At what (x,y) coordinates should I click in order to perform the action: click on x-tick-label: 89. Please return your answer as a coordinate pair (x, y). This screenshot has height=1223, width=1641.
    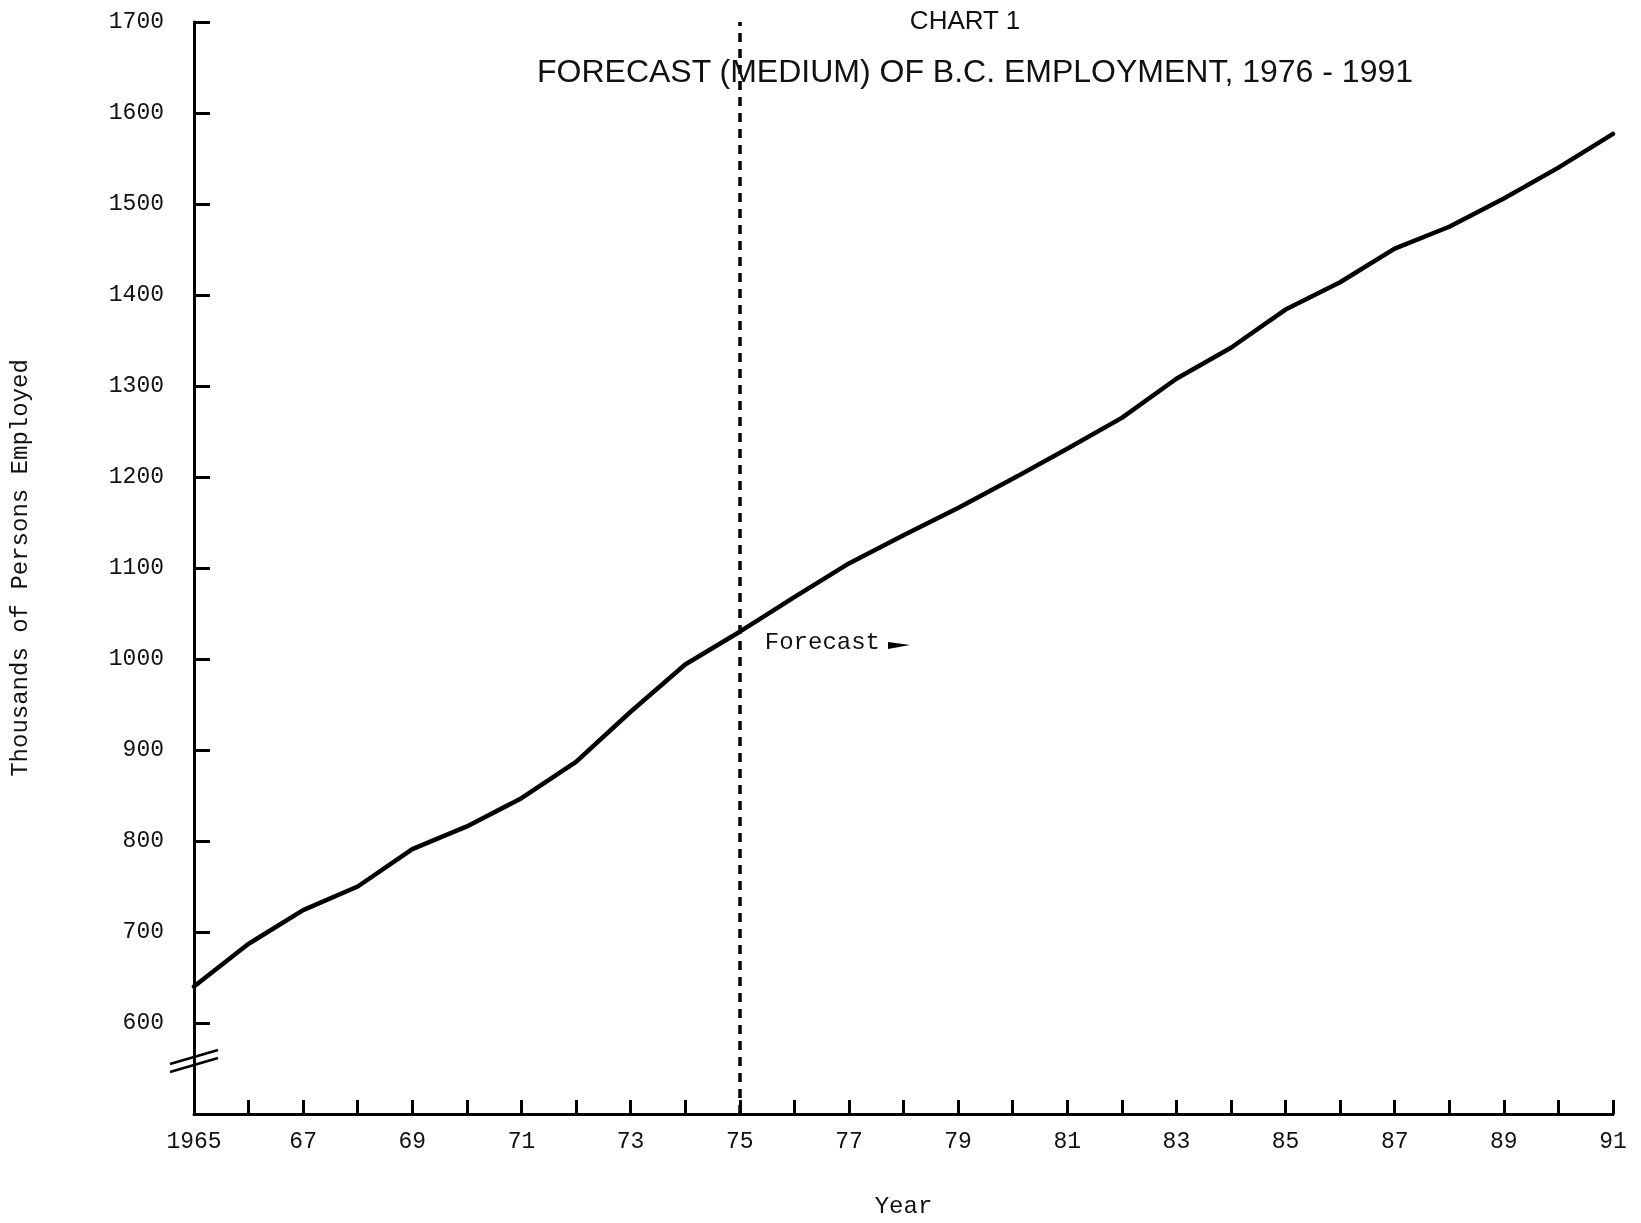
    Looking at the image, I should click on (1504, 1141).